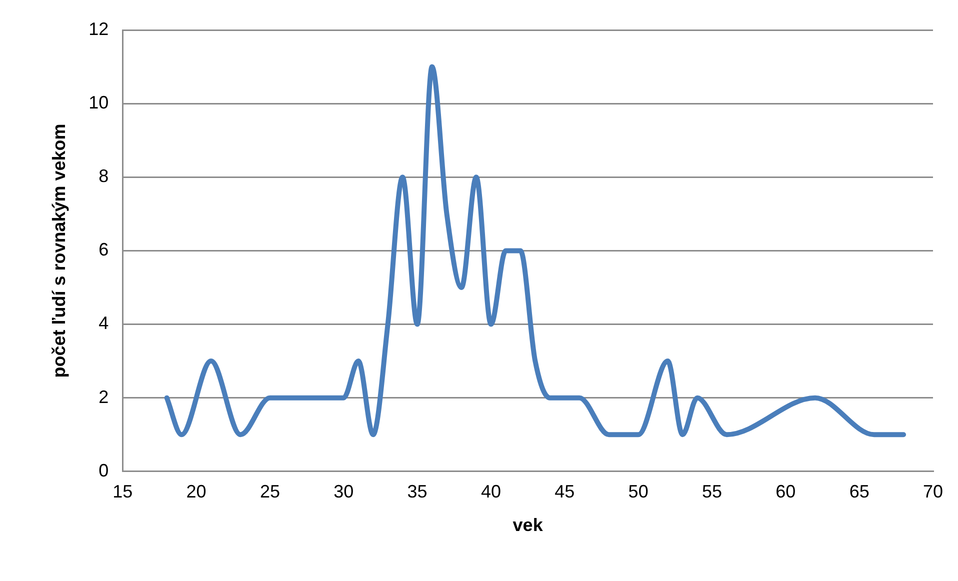  Describe the element at coordinates (122, 491) in the screenshot. I see `x-tick-label: 15` at that location.